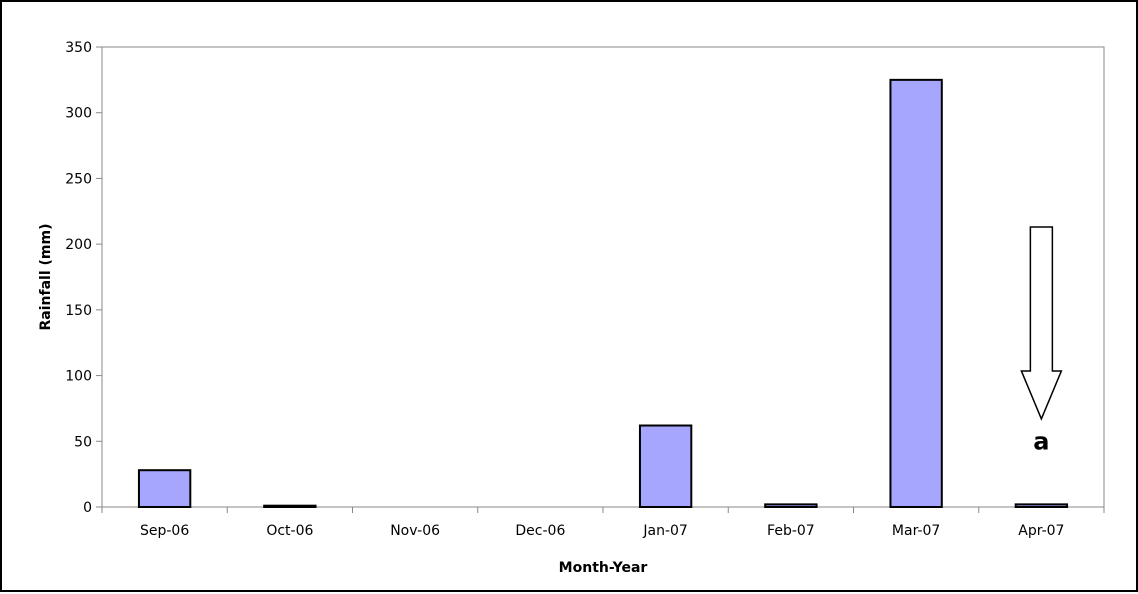  What do you see at coordinates (1041, 441) in the screenshot?
I see `annotation-label: a` at bounding box center [1041, 441].